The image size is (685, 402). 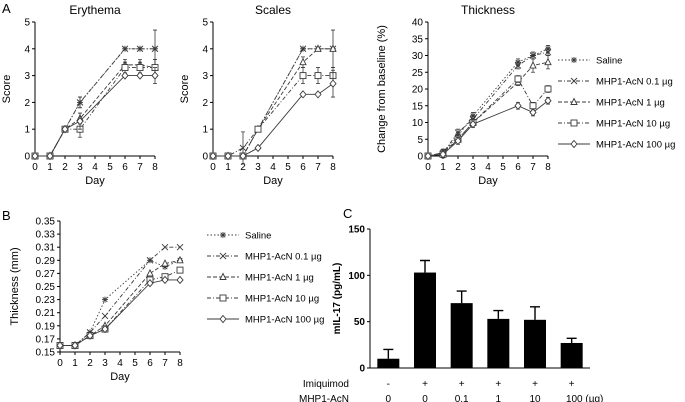 What do you see at coordinates (418, 23) in the screenshot?
I see `chart-thickness-change-ytick-label: 40` at bounding box center [418, 23].